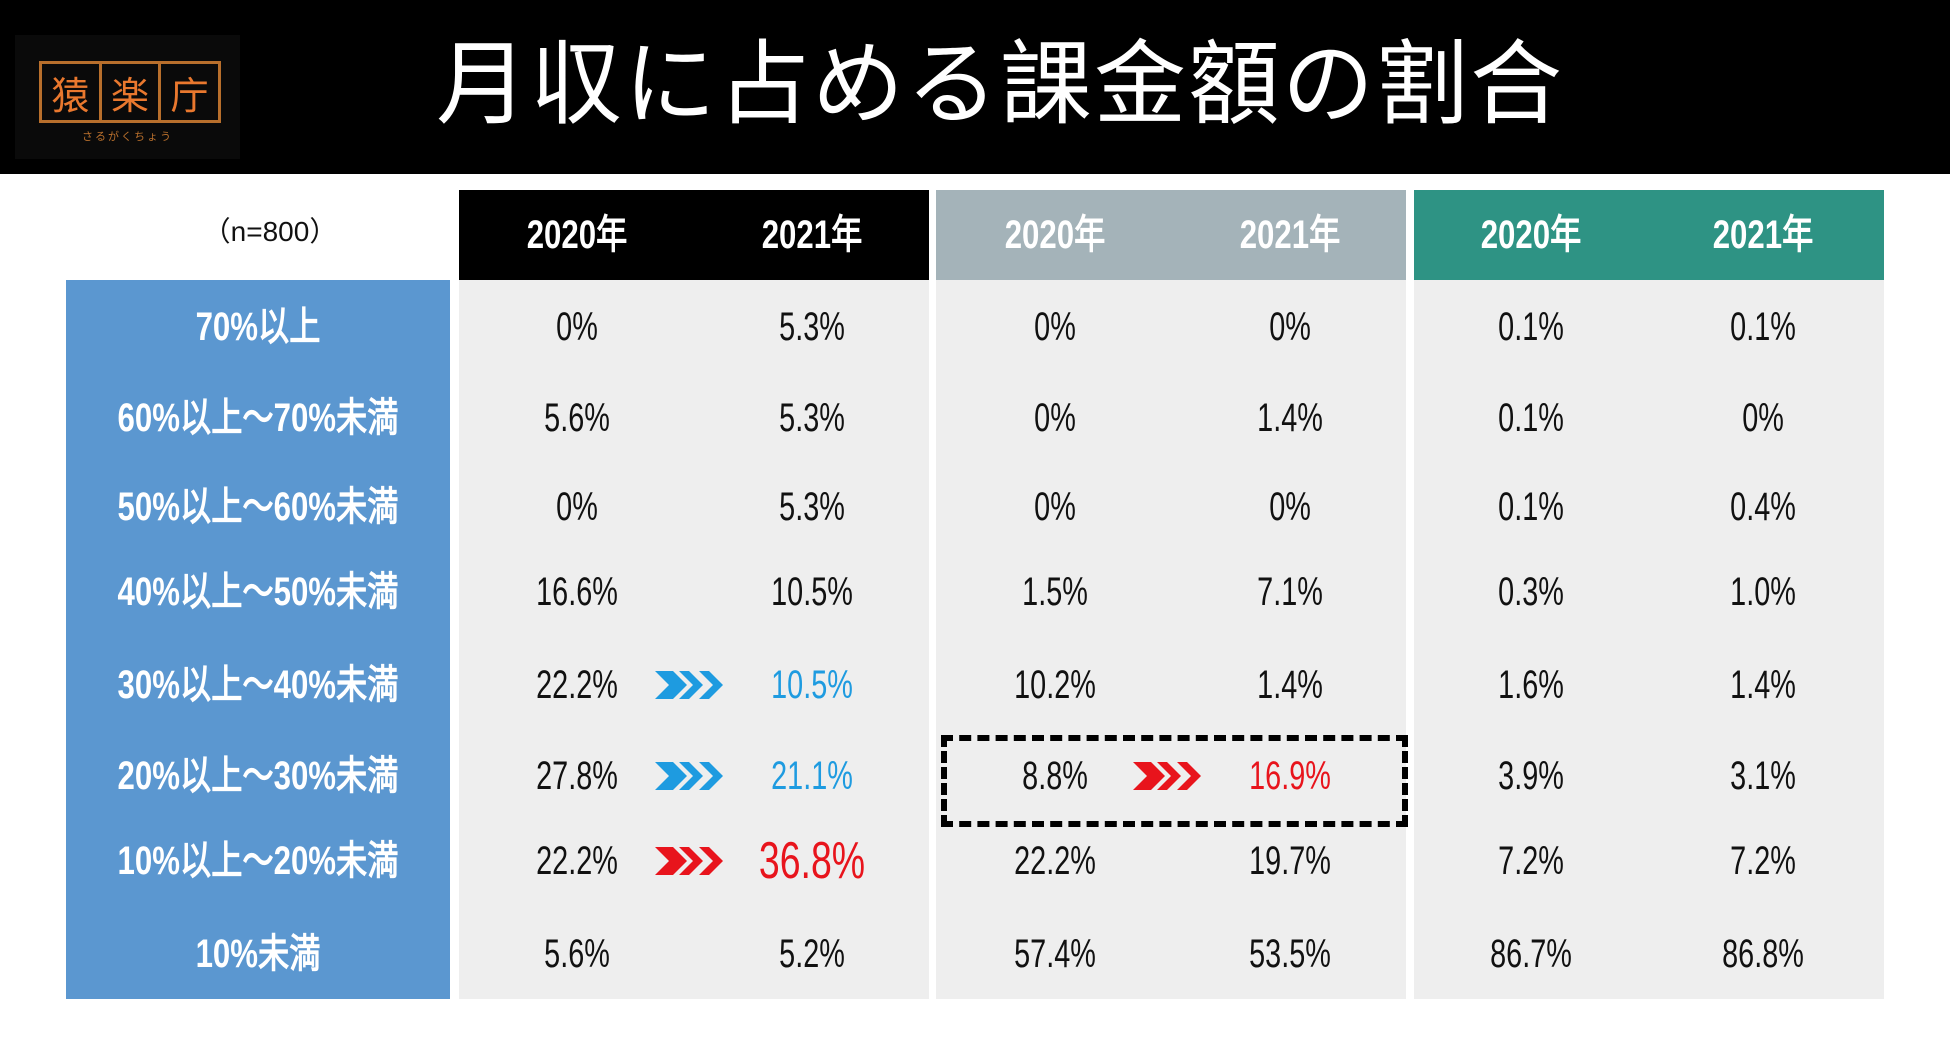 The height and width of the screenshot is (1037, 1950). I want to click on table-cell: 5.2%, so click(812, 954).